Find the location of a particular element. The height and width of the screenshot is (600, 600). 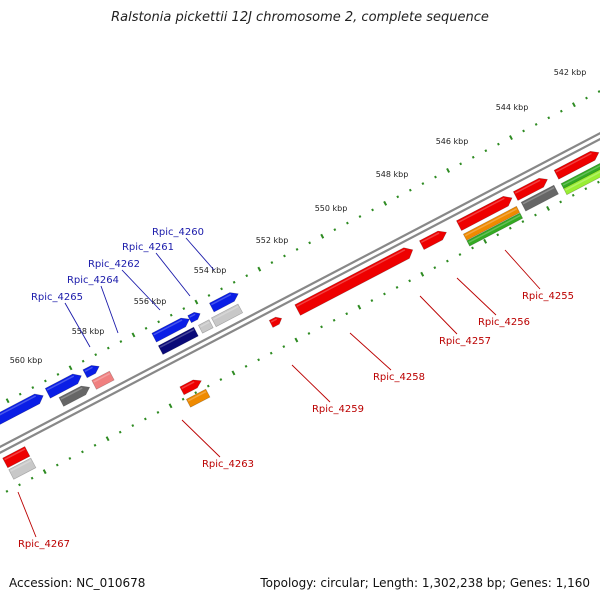

scale-label: 552 kbp is located at coordinates (272, 240).